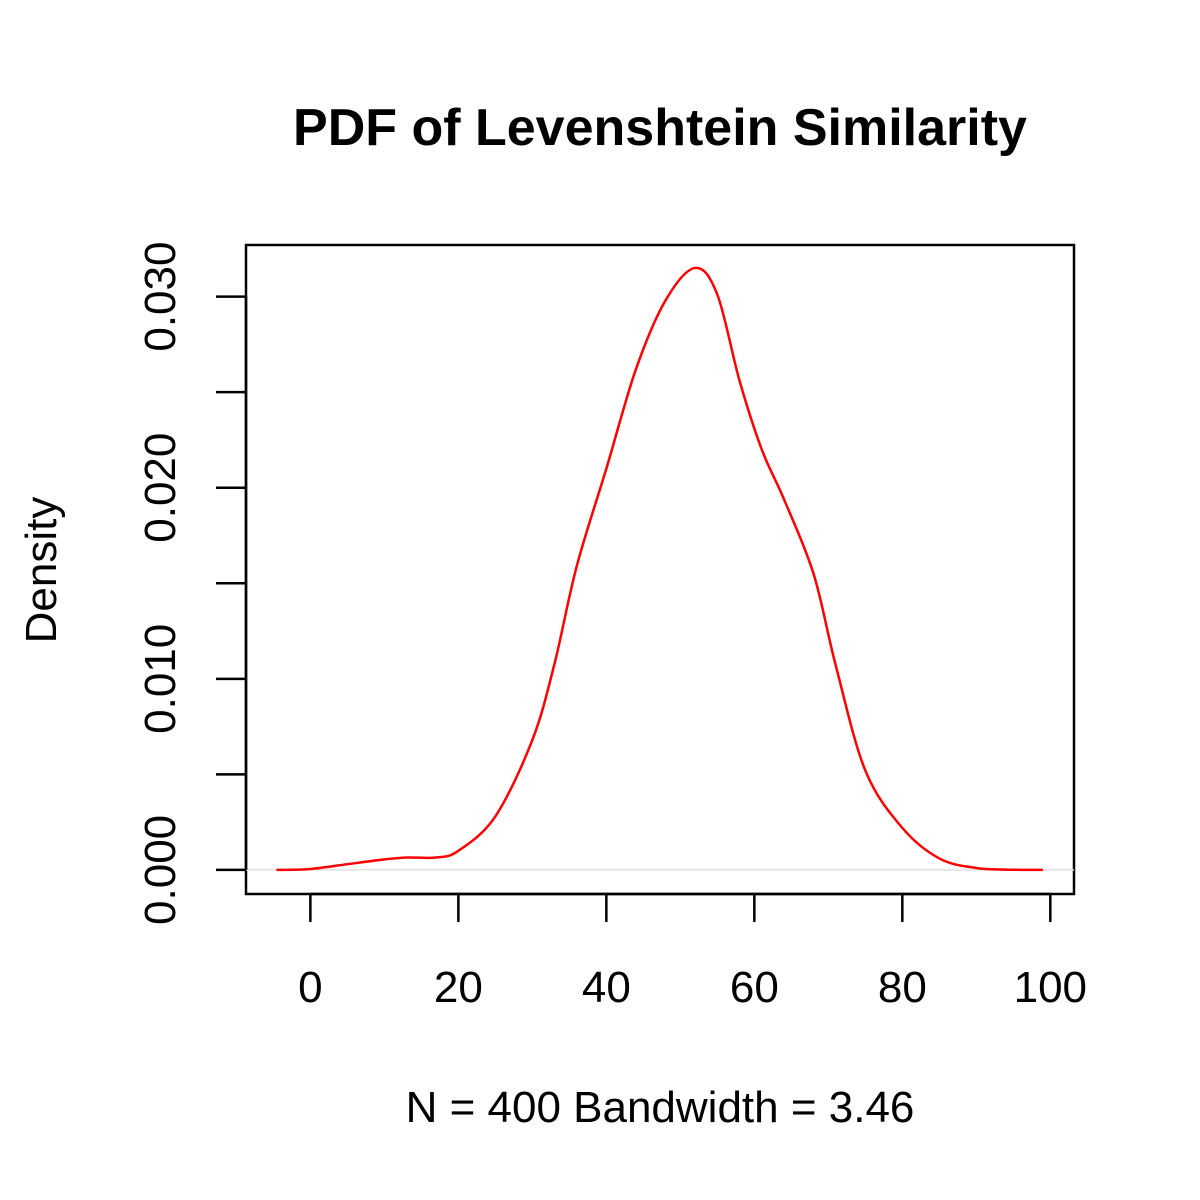 The height and width of the screenshot is (1200, 1200). I want to click on x-tick-label: 40, so click(606, 987).